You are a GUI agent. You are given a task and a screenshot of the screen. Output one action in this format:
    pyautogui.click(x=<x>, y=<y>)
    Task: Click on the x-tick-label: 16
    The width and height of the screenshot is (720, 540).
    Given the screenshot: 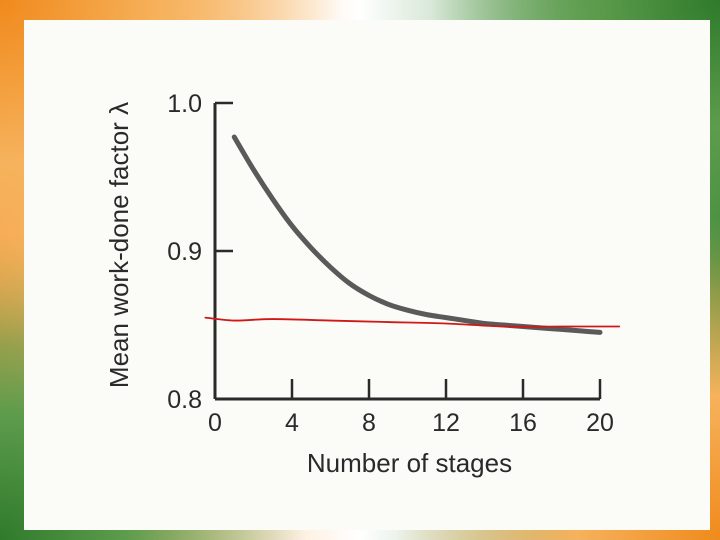 What is the action you would take?
    pyautogui.click(x=523, y=423)
    